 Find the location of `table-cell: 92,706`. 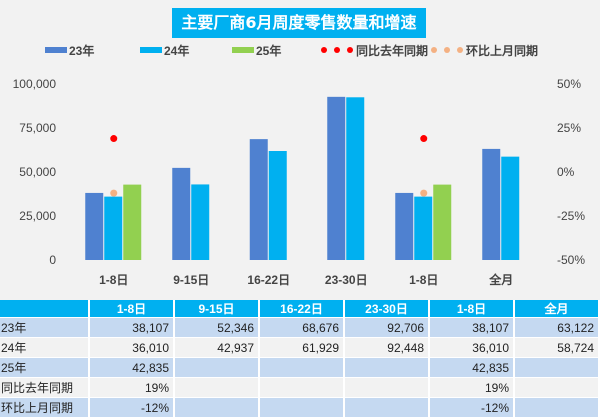

table-cell: 92,706 is located at coordinates (387, 327).